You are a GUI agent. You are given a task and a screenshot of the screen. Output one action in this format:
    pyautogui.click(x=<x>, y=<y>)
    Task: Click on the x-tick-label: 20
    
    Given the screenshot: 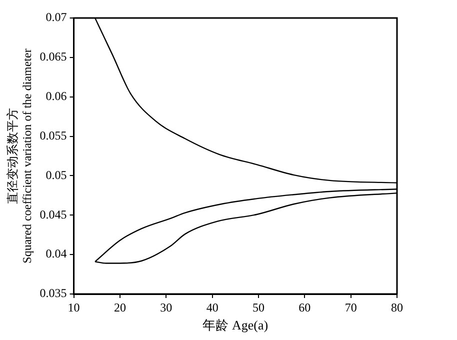 What is the action you would take?
    pyautogui.click(x=120, y=307)
    